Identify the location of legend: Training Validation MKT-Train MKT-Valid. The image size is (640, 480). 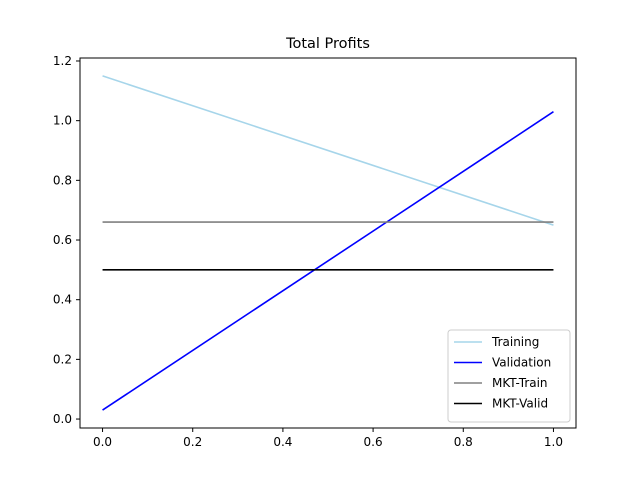
(509, 376).